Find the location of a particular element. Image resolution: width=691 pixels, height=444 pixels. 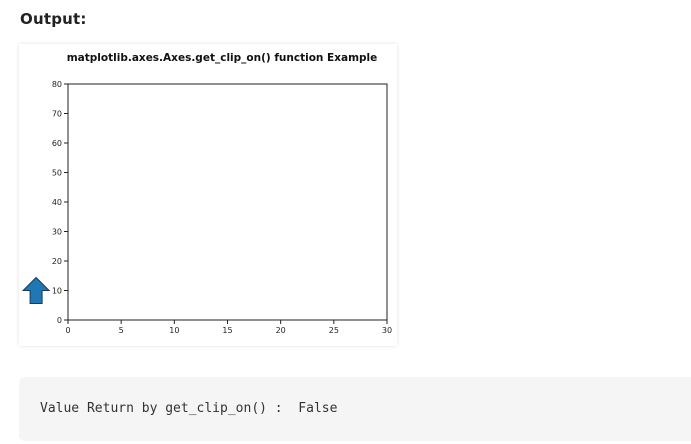

up-arrow-annotation is located at coordinates (36, 290).